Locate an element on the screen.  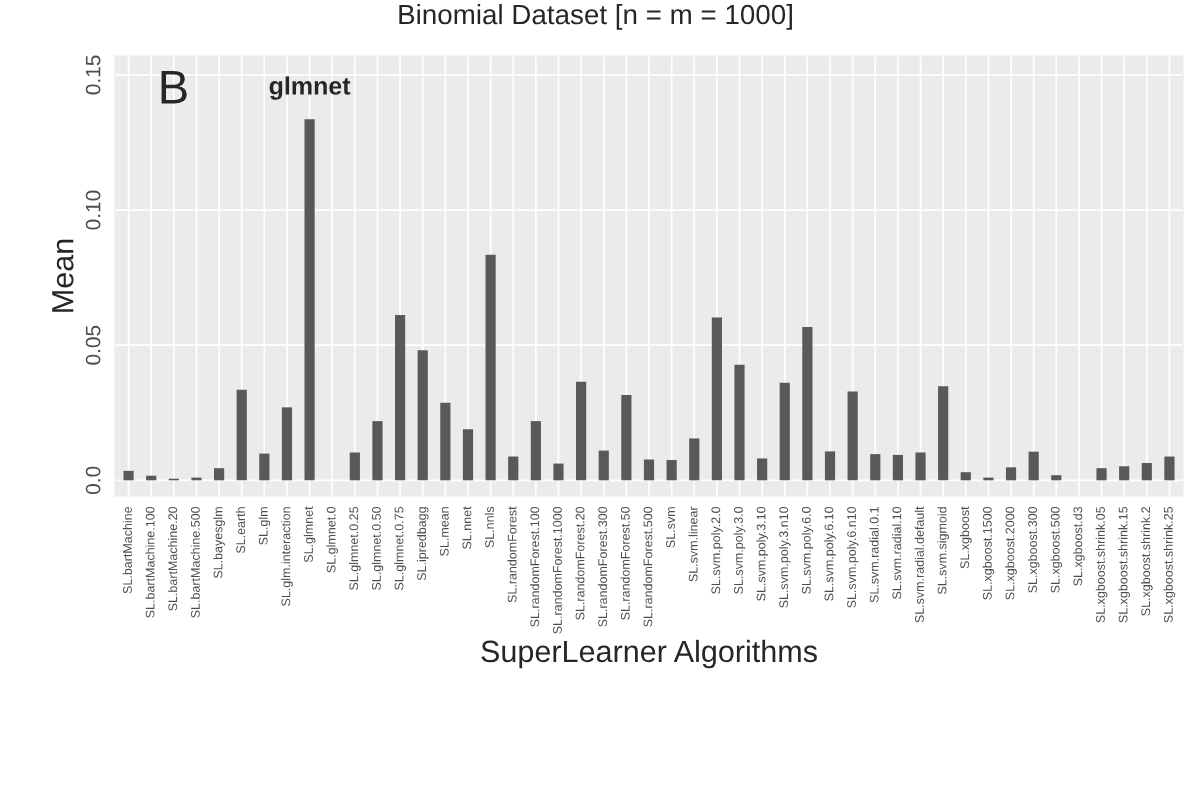
x-tick-label: SL.xgboost is located at coordinates (965, 537).